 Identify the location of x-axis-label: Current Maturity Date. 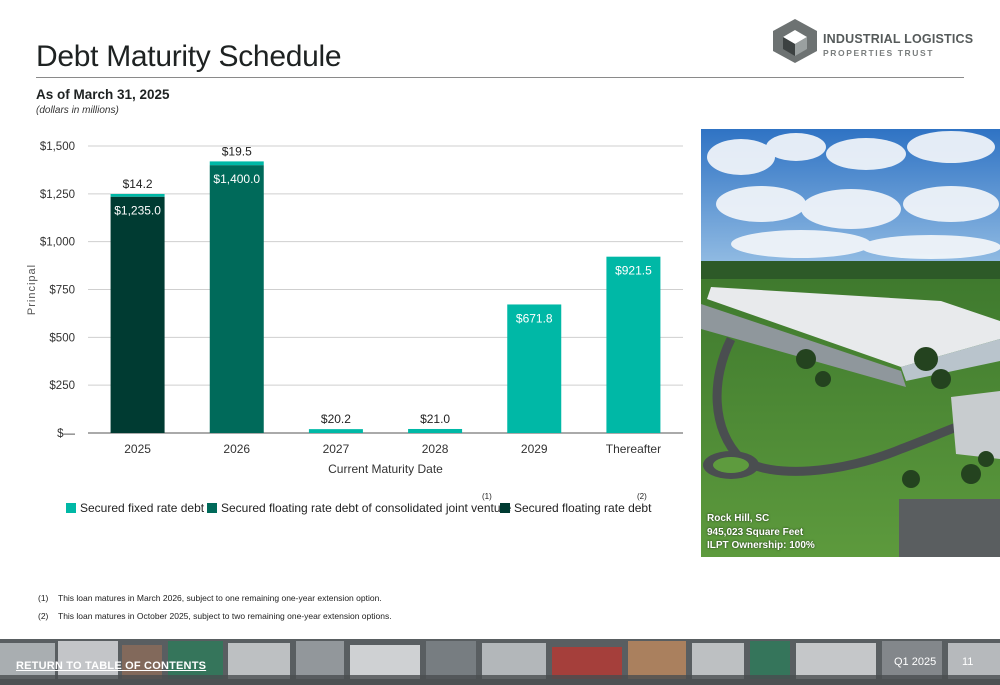
(385, 469).